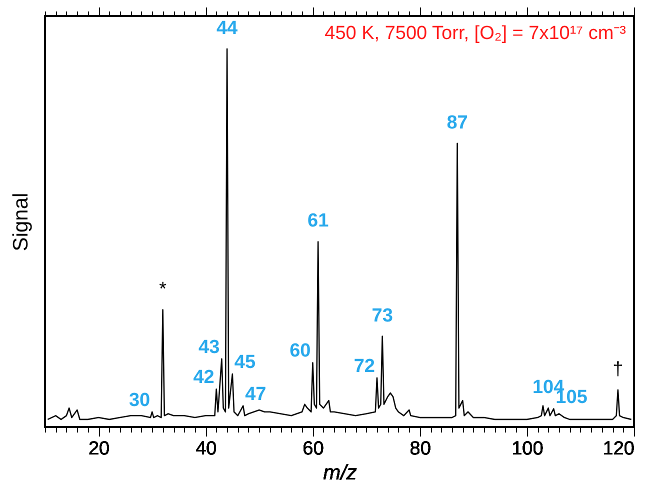 This screenshot has height=489, width=657. What do you see at coordinates (245, 363) in the screenshot?
I see `annotation: 45` at bounding box center [245, 363].